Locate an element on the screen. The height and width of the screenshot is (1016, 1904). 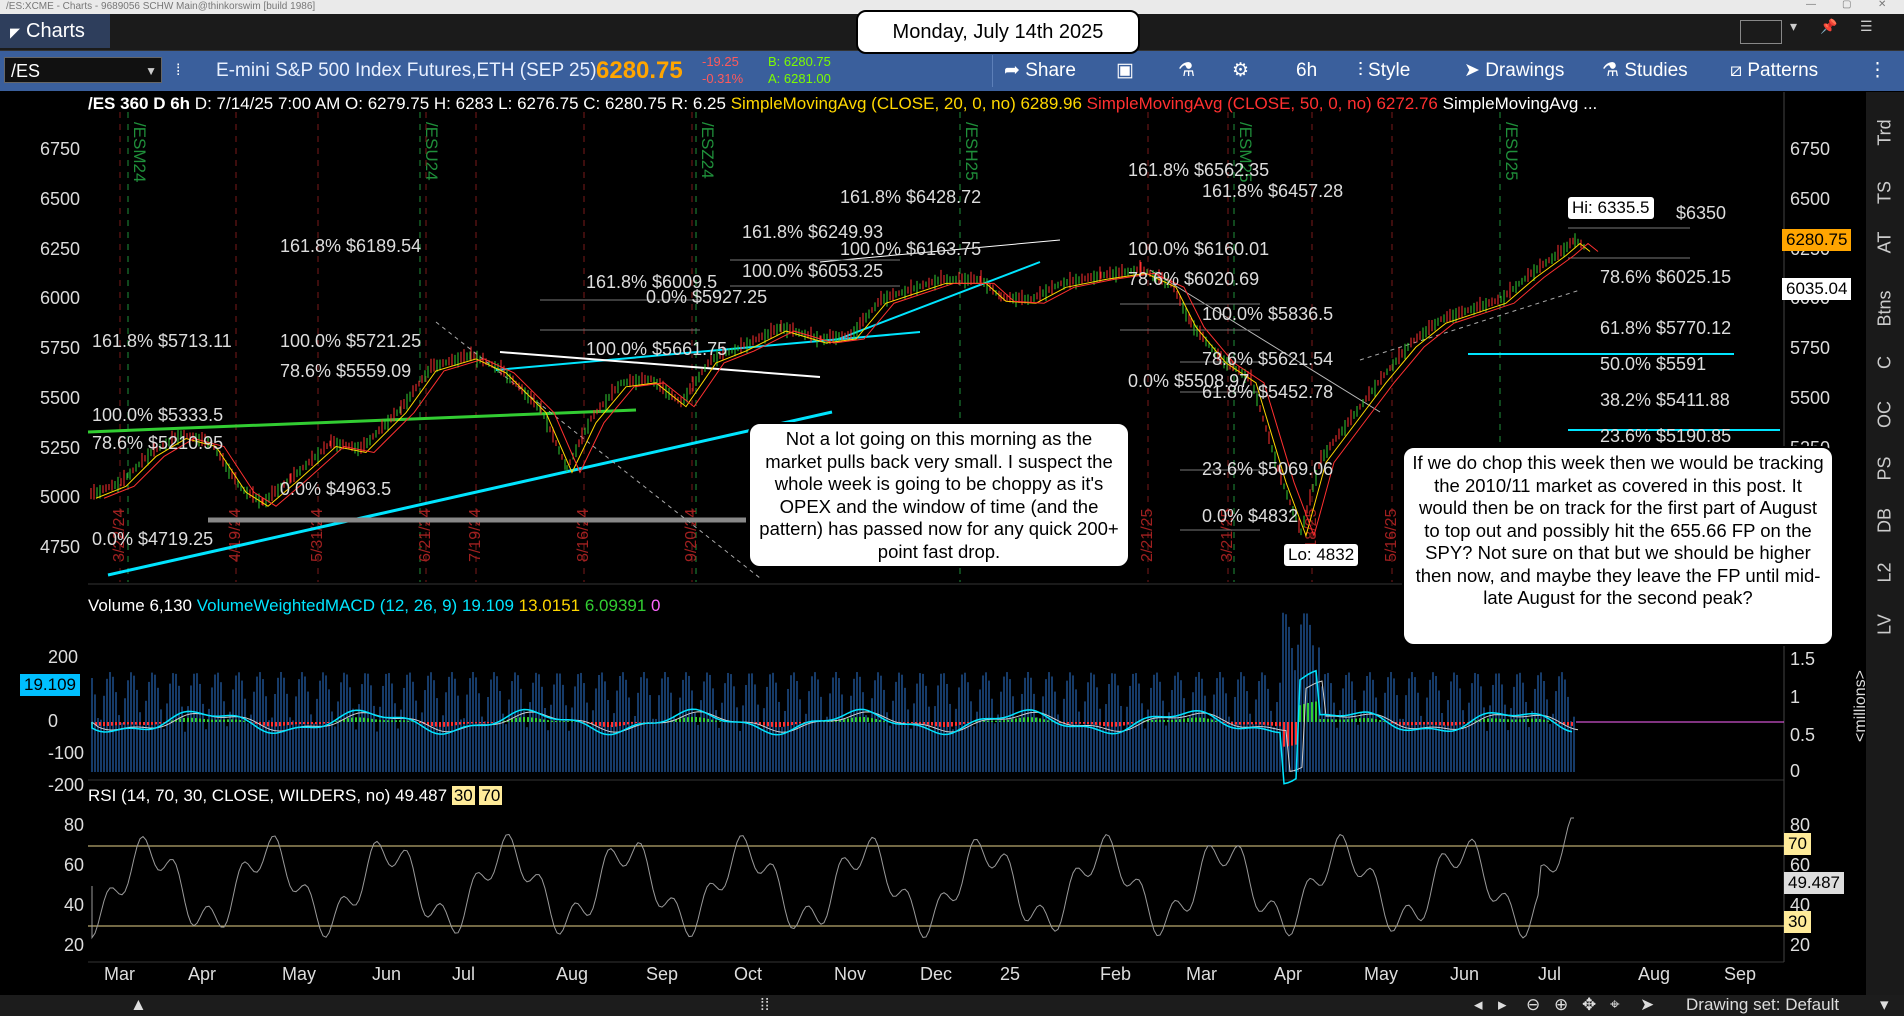
percent-change: -0.31% is located at coordinates (723, 78).